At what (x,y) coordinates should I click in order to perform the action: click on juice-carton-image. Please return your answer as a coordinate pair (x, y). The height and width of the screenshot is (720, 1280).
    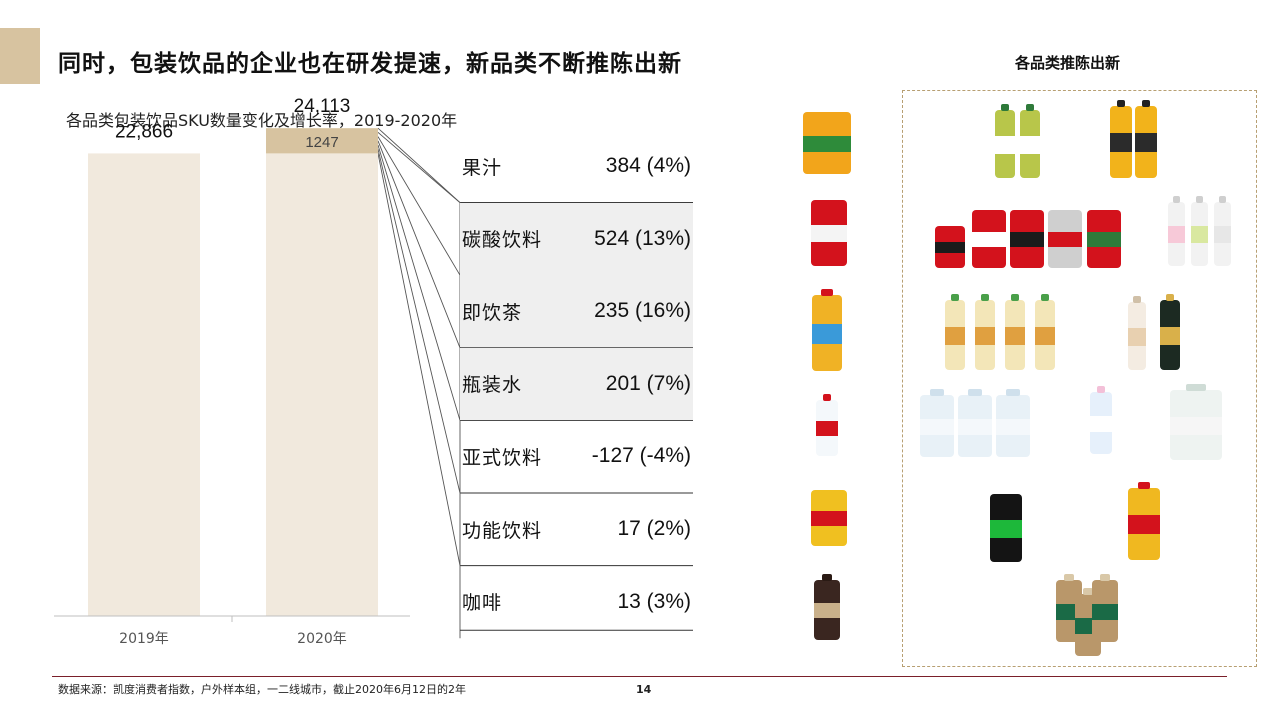
    Looking at the image, I should click on (827, 143).